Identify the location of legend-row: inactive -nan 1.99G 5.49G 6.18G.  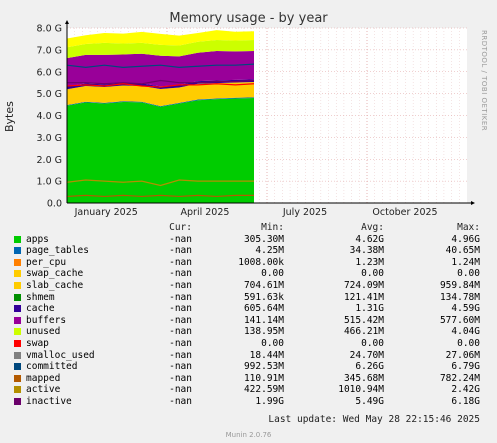
(252, 402).